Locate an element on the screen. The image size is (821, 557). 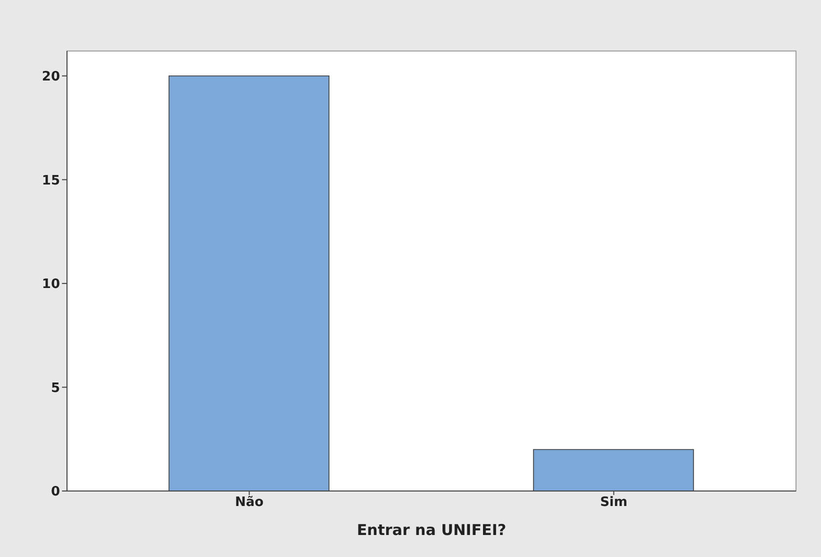
y-tick-label: 5 is located at coordinates (55, 388).